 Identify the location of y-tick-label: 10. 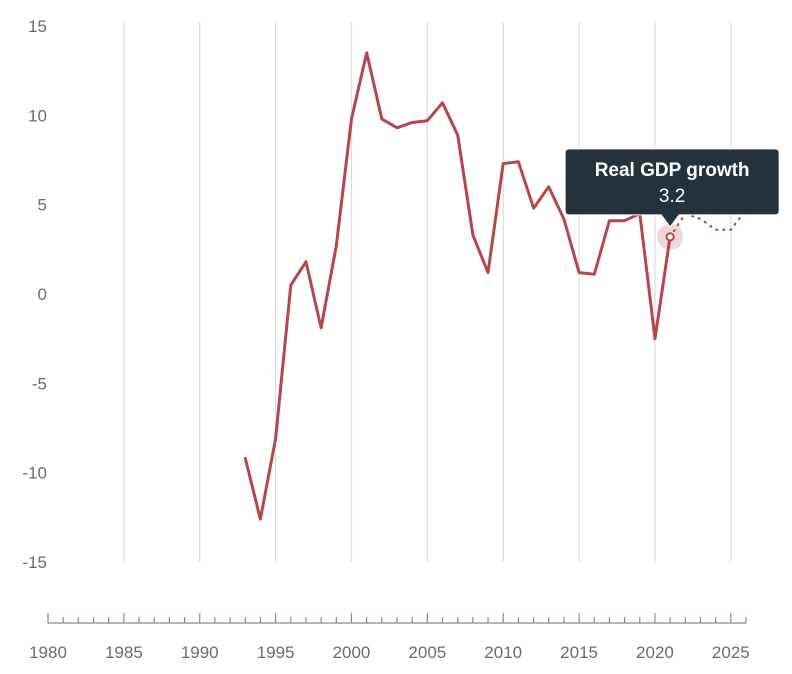
(37, 115).